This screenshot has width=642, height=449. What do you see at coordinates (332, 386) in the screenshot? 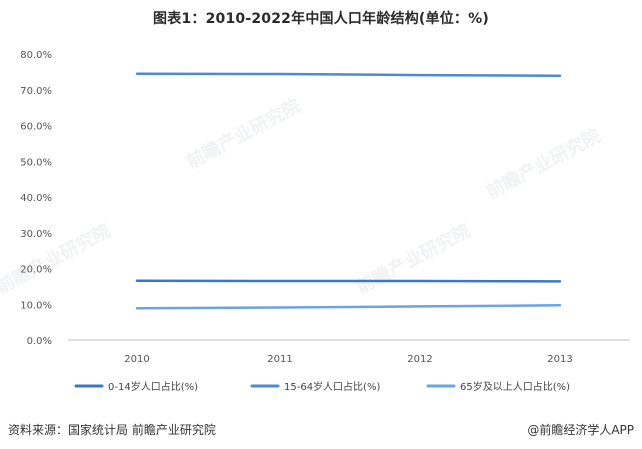
I see `legend-label: 15-64岁人口占比(%)` at bounding box center [332, 386].